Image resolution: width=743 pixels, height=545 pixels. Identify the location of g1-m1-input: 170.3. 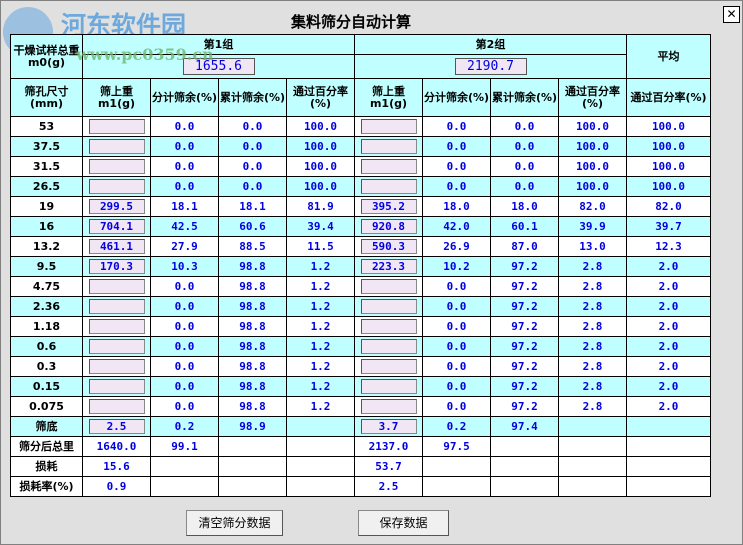
(116, 266).